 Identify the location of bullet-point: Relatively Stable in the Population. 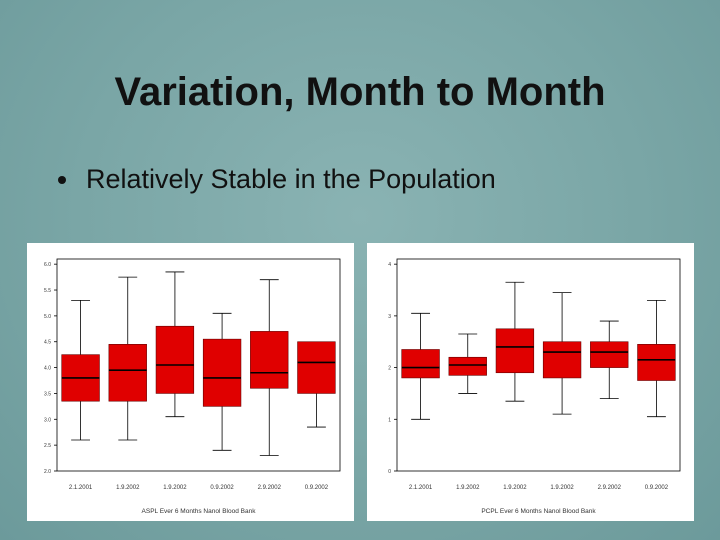
(277, 179).